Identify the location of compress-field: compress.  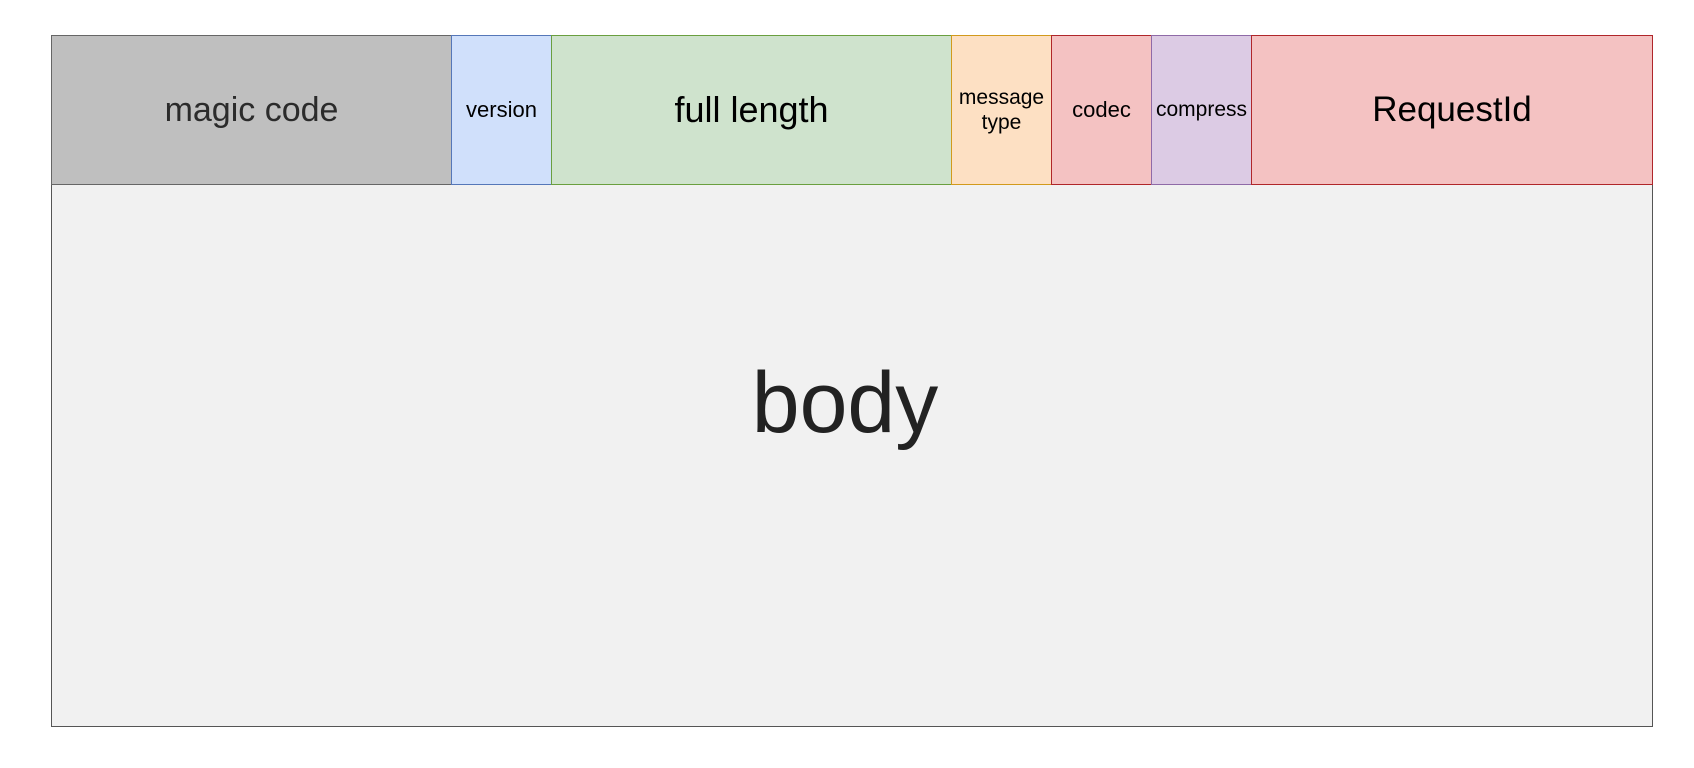
(1201, 110).